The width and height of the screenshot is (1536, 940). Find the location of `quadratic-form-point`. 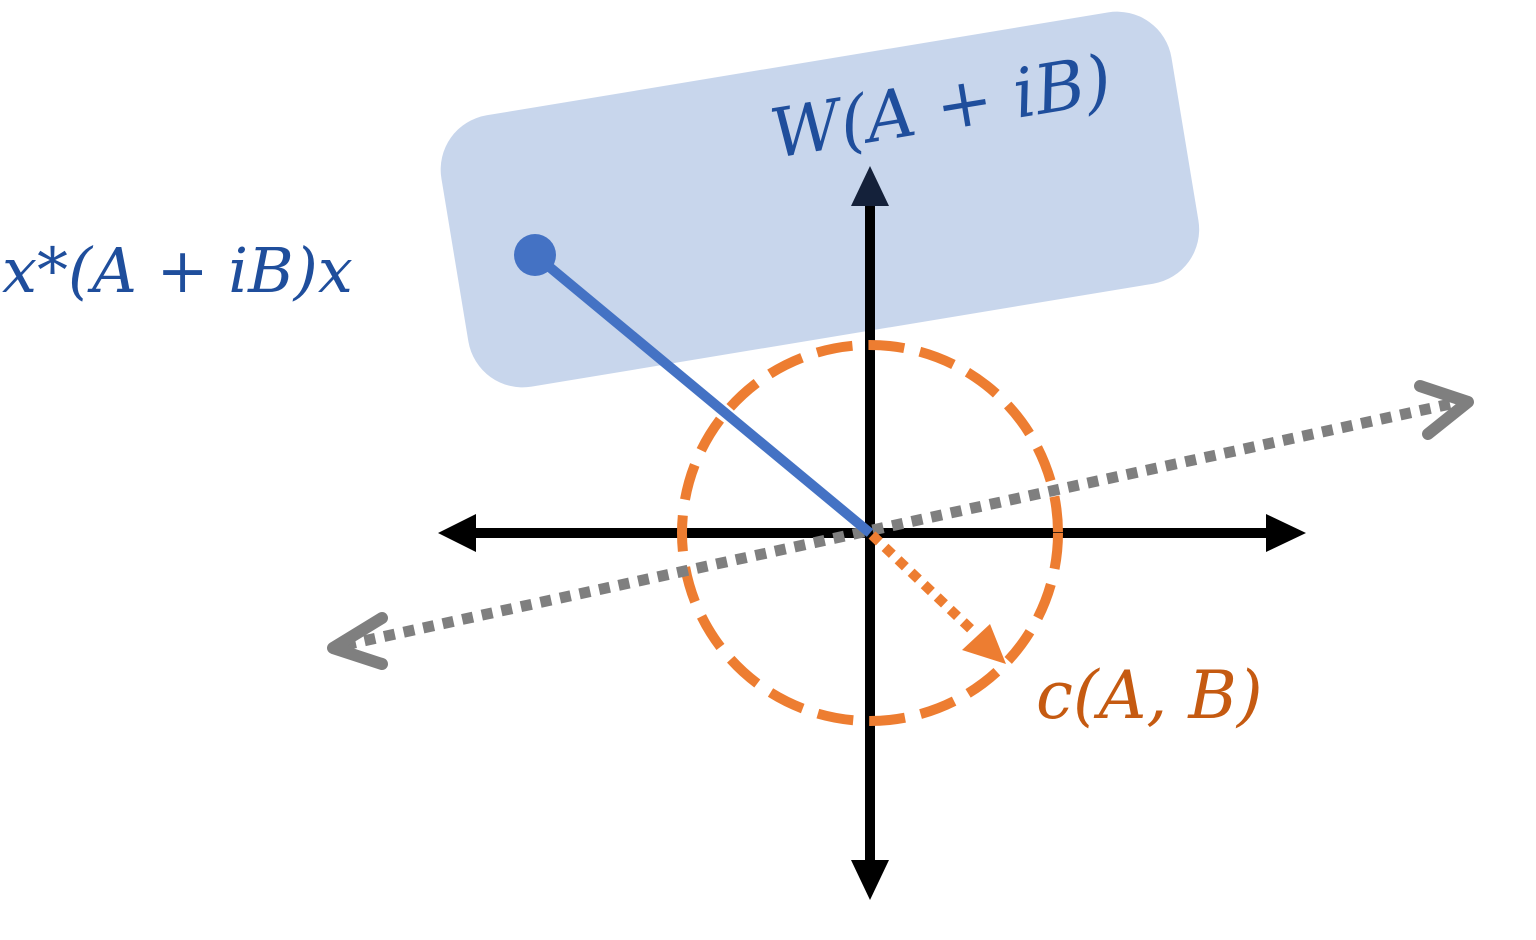

quadratic-form-point is located at coordinates (535, 255).